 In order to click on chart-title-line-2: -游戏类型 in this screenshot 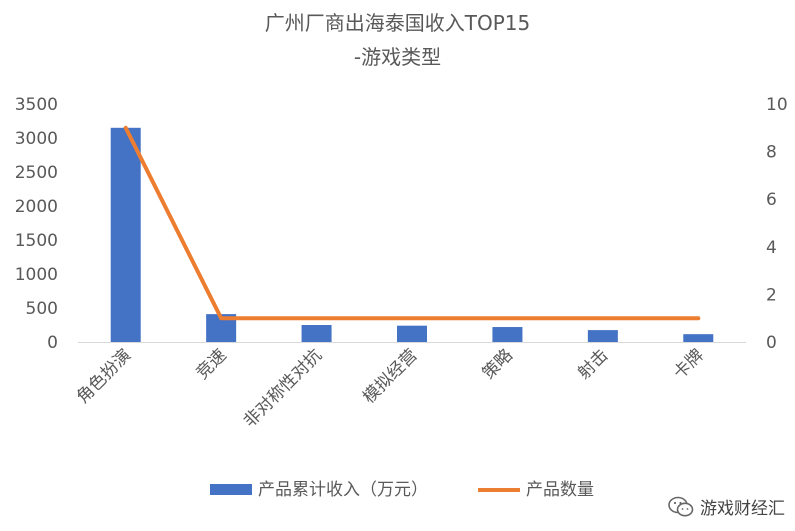, I will do `click(397, 57)`.